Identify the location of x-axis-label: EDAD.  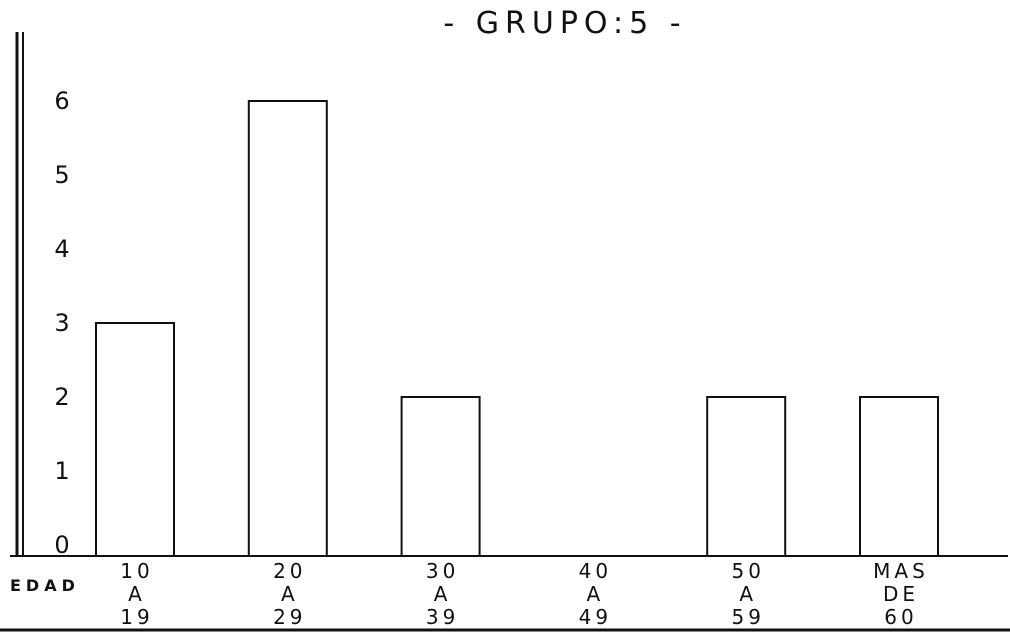
(45, 585).